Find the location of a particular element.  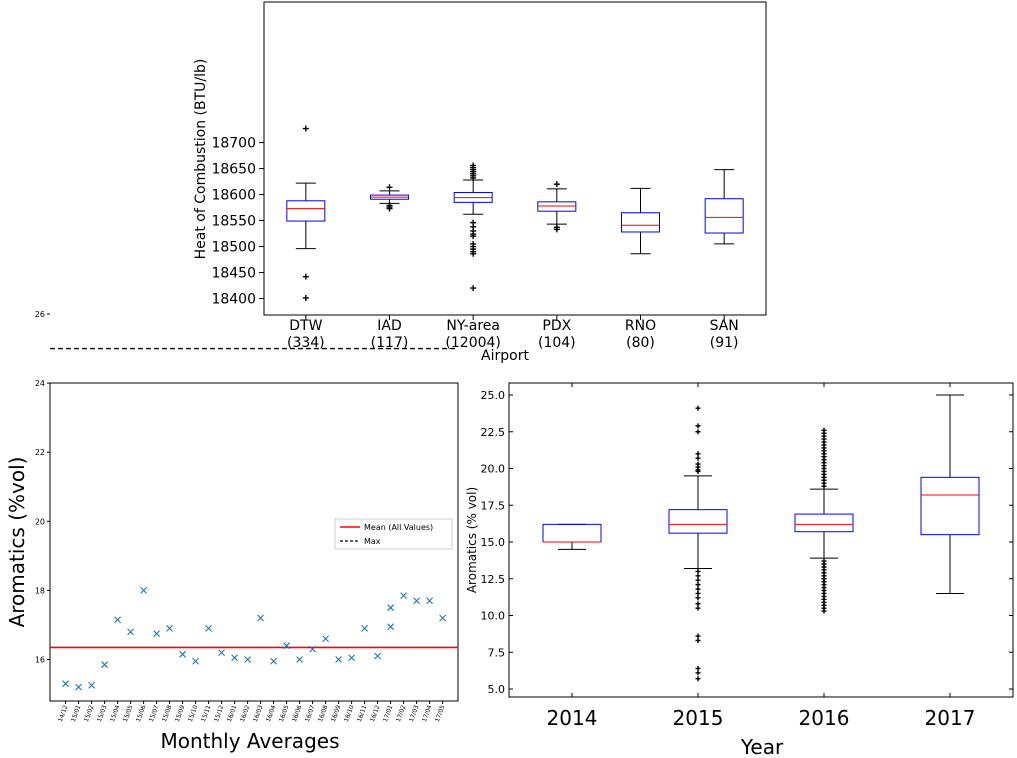

legend-max-label: Max is located at coordinates (372, 541).